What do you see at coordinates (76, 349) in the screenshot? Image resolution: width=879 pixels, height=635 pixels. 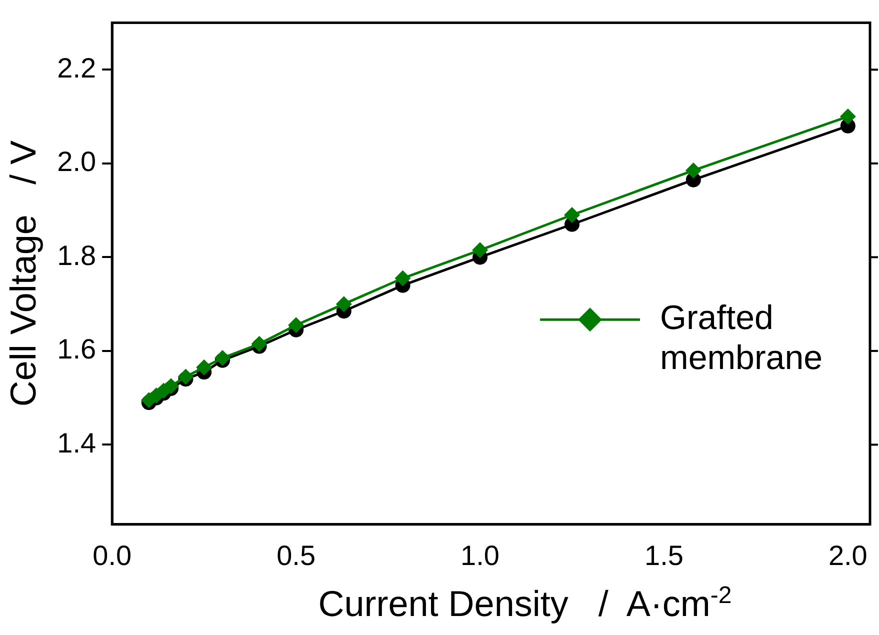 I see `y-tick-label: 1.6` at bounding box center [76, 349].